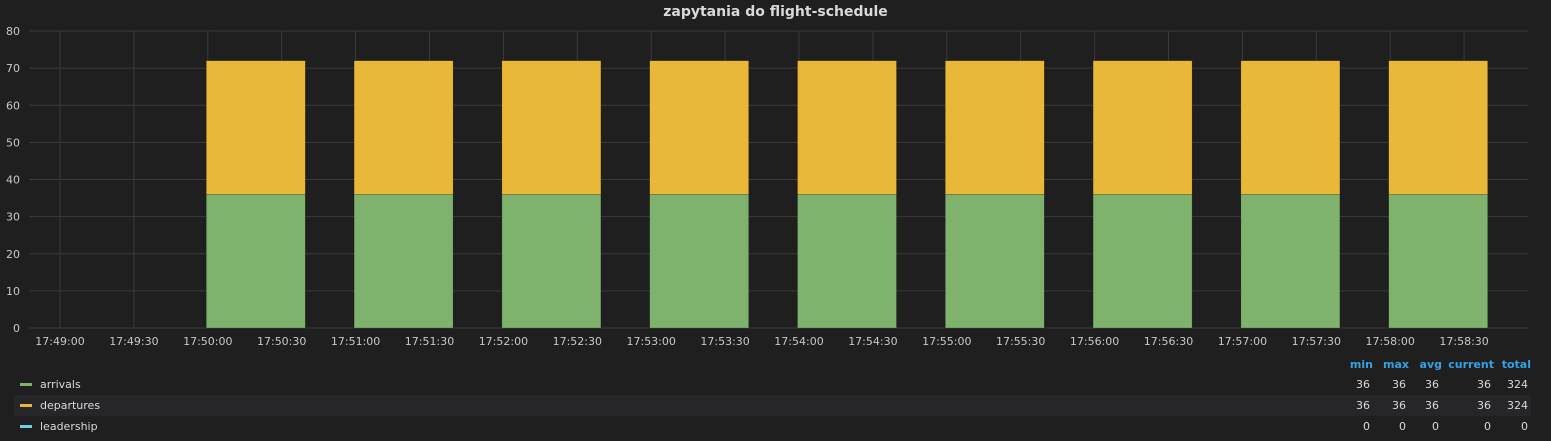 This screenshot has width=1551, height=441. Describe the element at coordinates (13, 217) in the screenshot. I see `y-tick-label: 30` at that location.